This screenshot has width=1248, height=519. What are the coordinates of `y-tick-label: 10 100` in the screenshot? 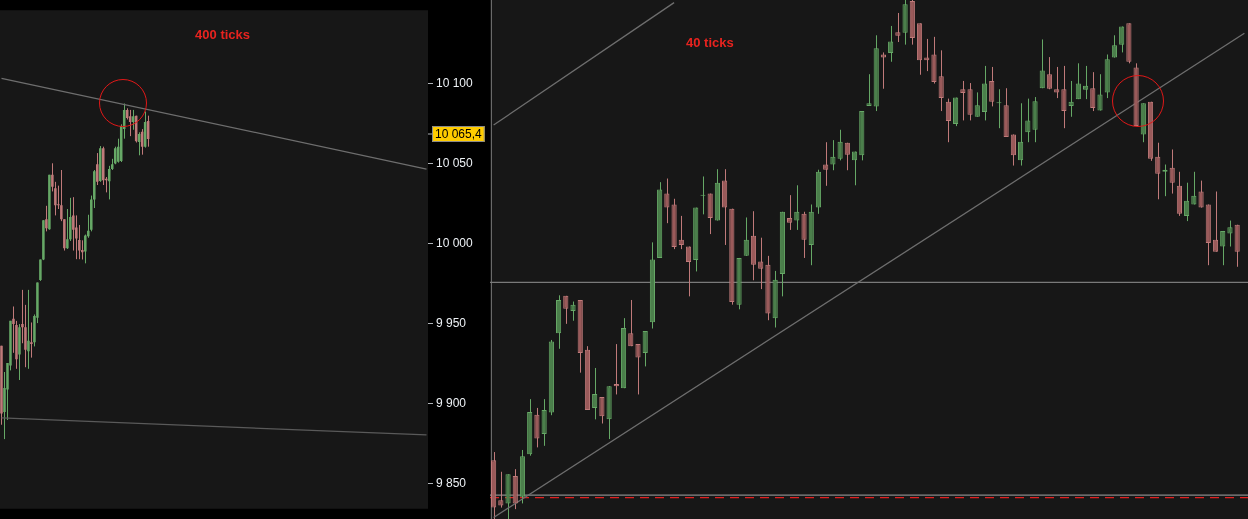 It's located at (455, 83).